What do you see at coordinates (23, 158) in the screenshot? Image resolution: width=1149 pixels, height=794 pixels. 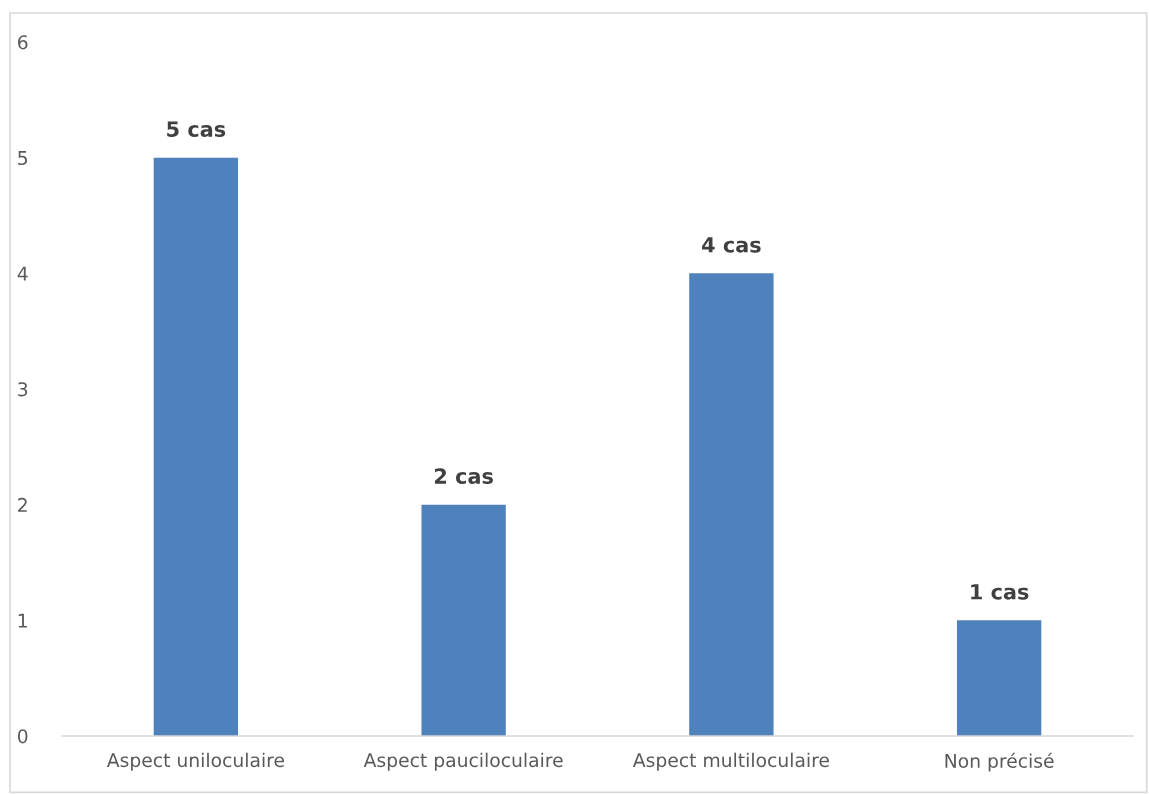 I see `y-tick-label: 5` at bounding box center [23, 158].